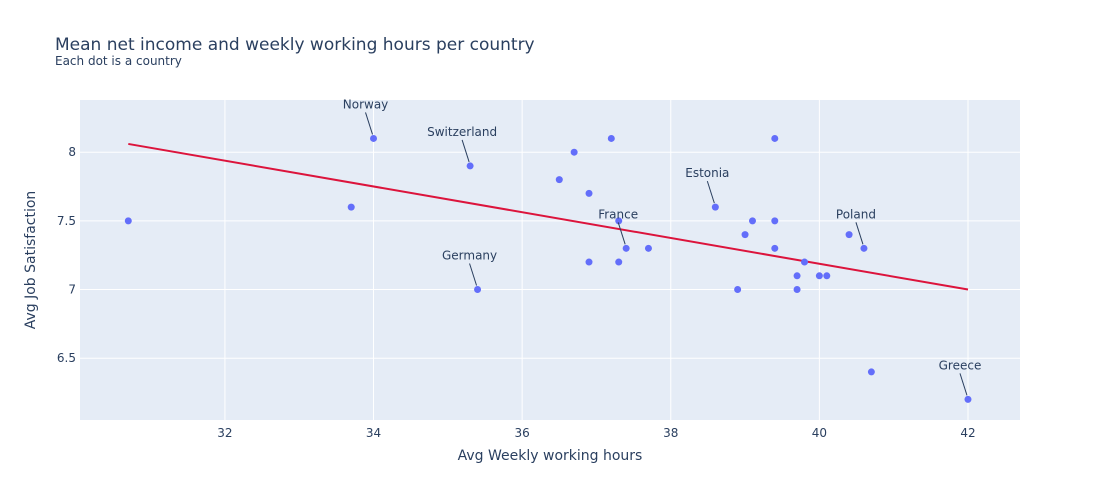 Image resolution: width=1100 pixels, height=500 pixels. I want to click on y-tick-label: 7.5, so click(66, 221).